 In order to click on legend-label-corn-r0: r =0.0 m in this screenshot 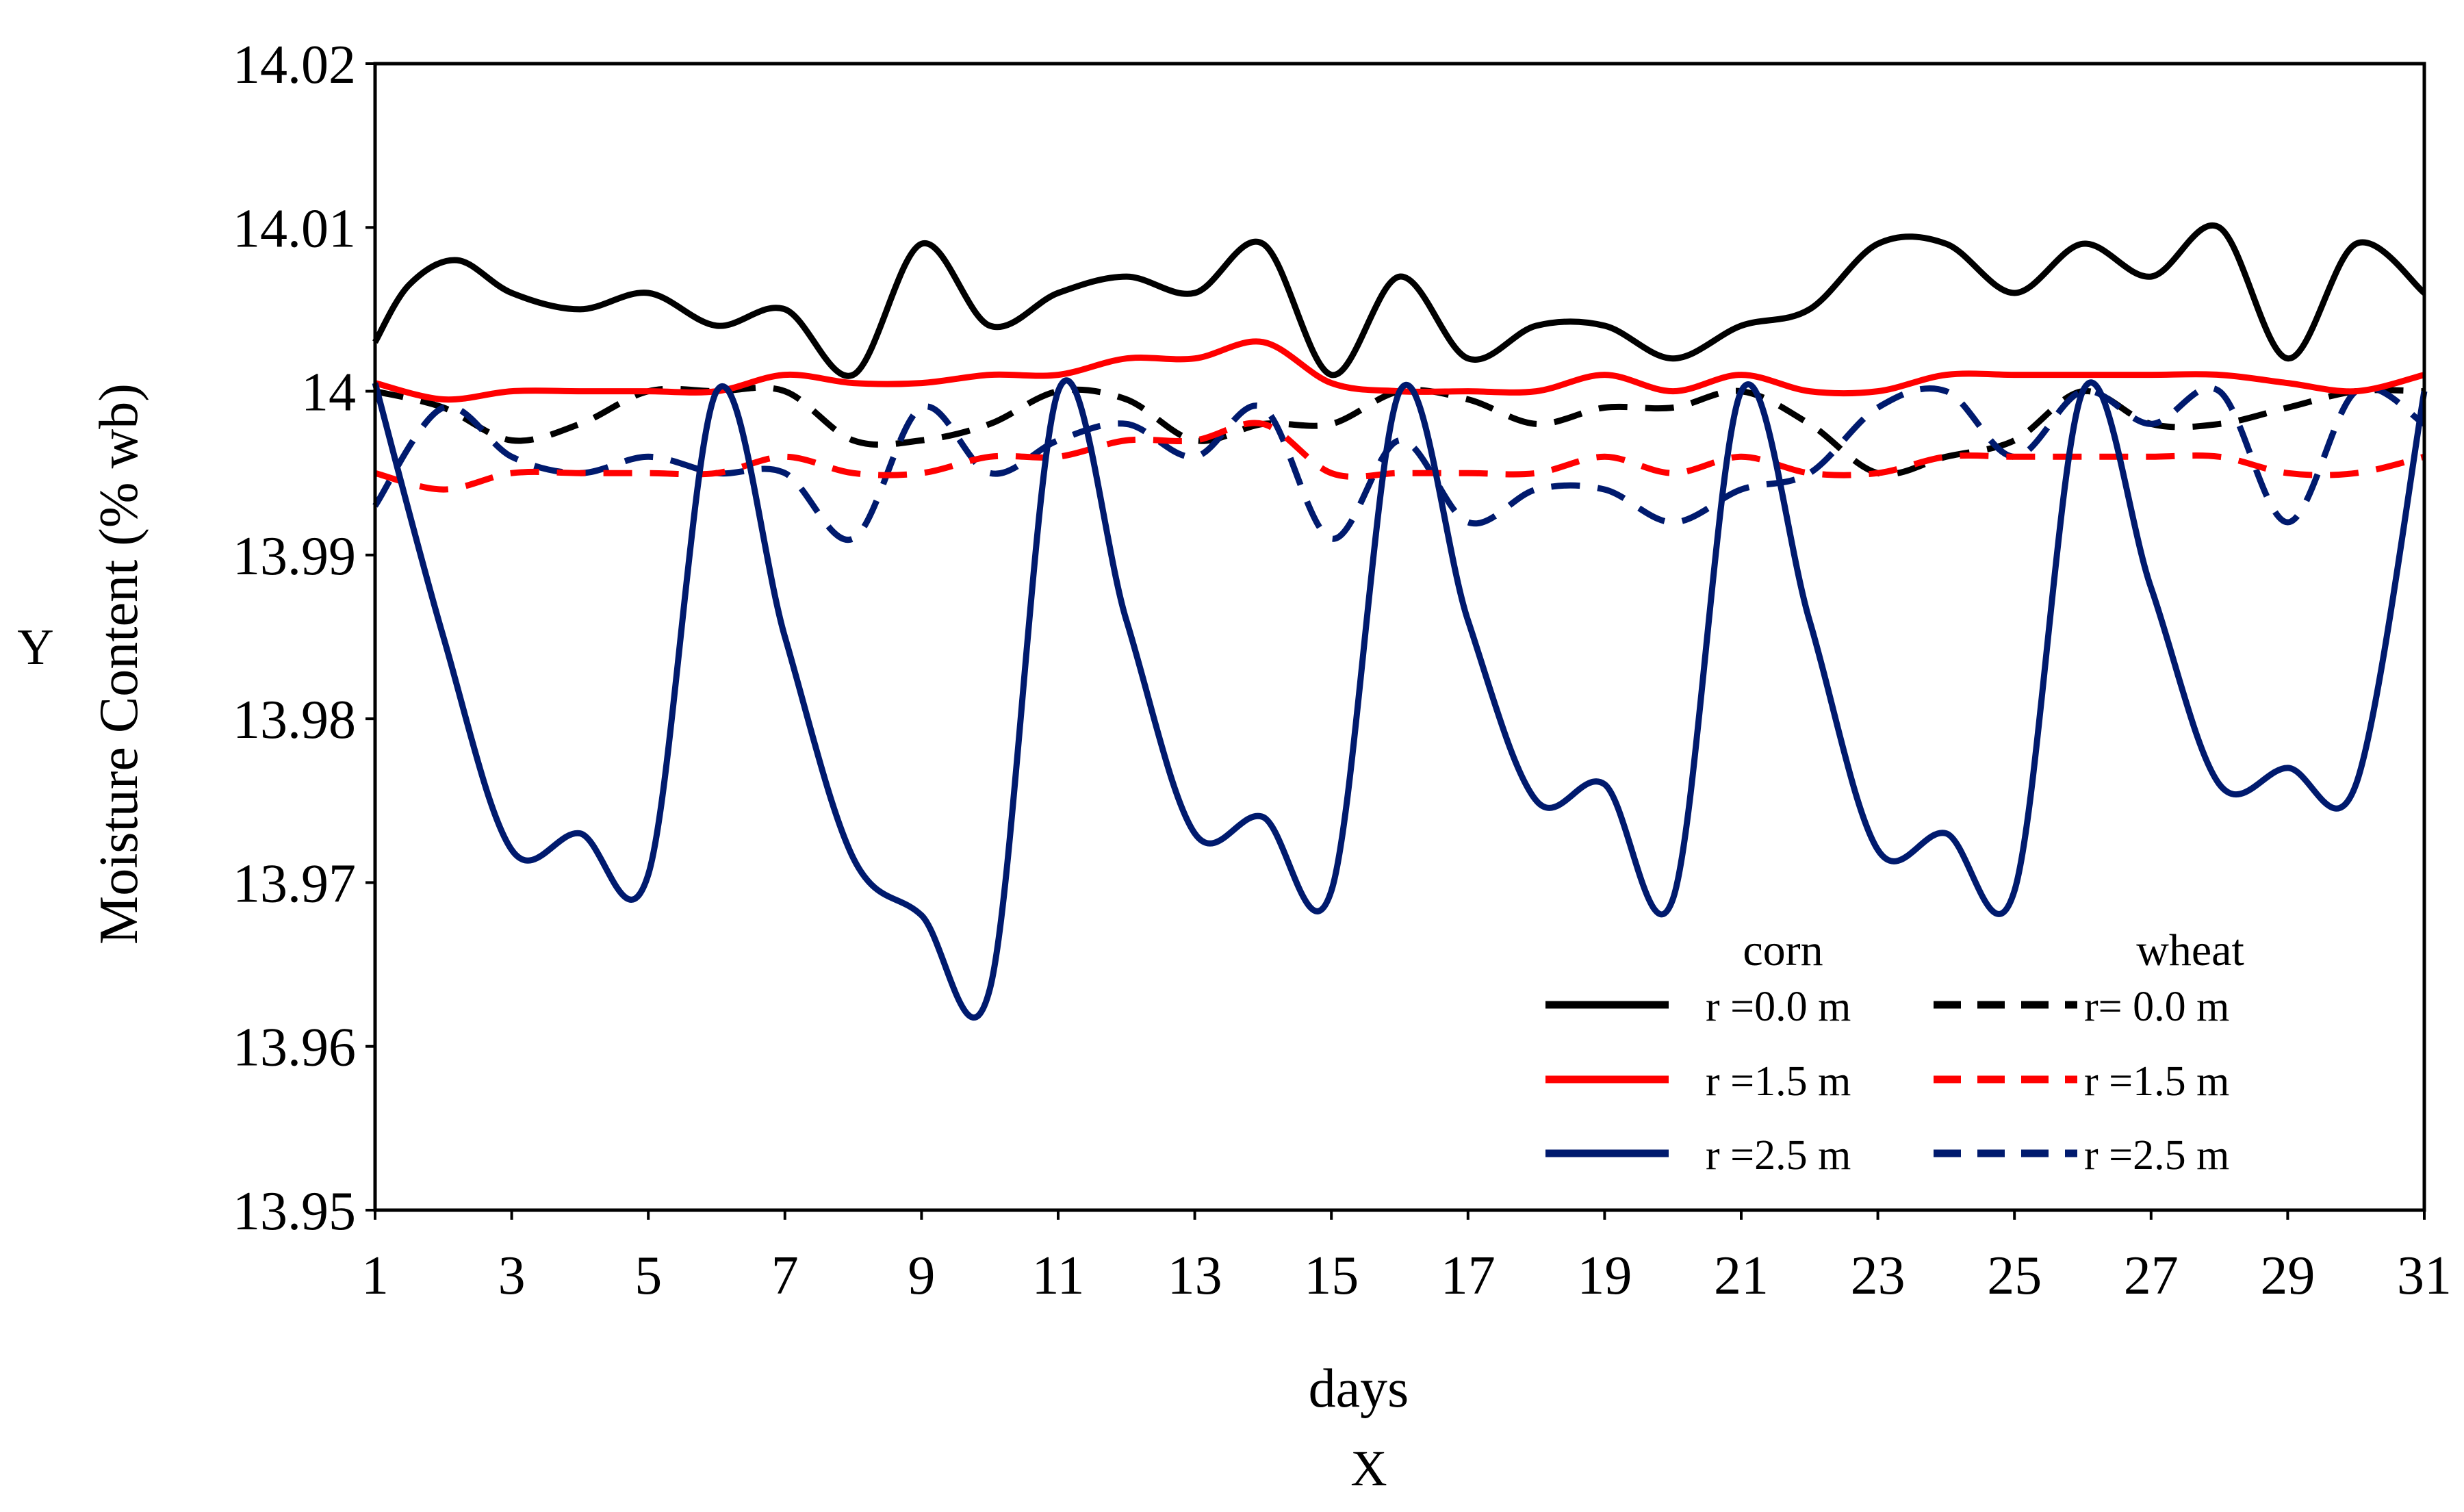, I will do `click(1778, 1007)`.